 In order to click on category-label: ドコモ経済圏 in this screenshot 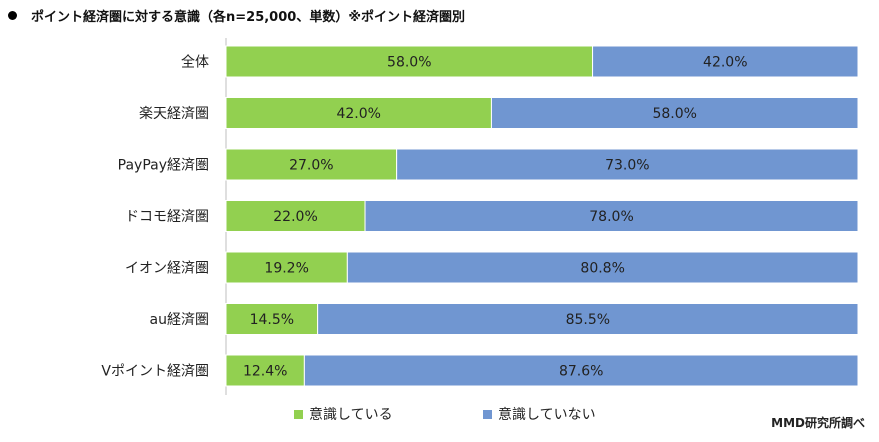, I will do `click(167, 217)`.